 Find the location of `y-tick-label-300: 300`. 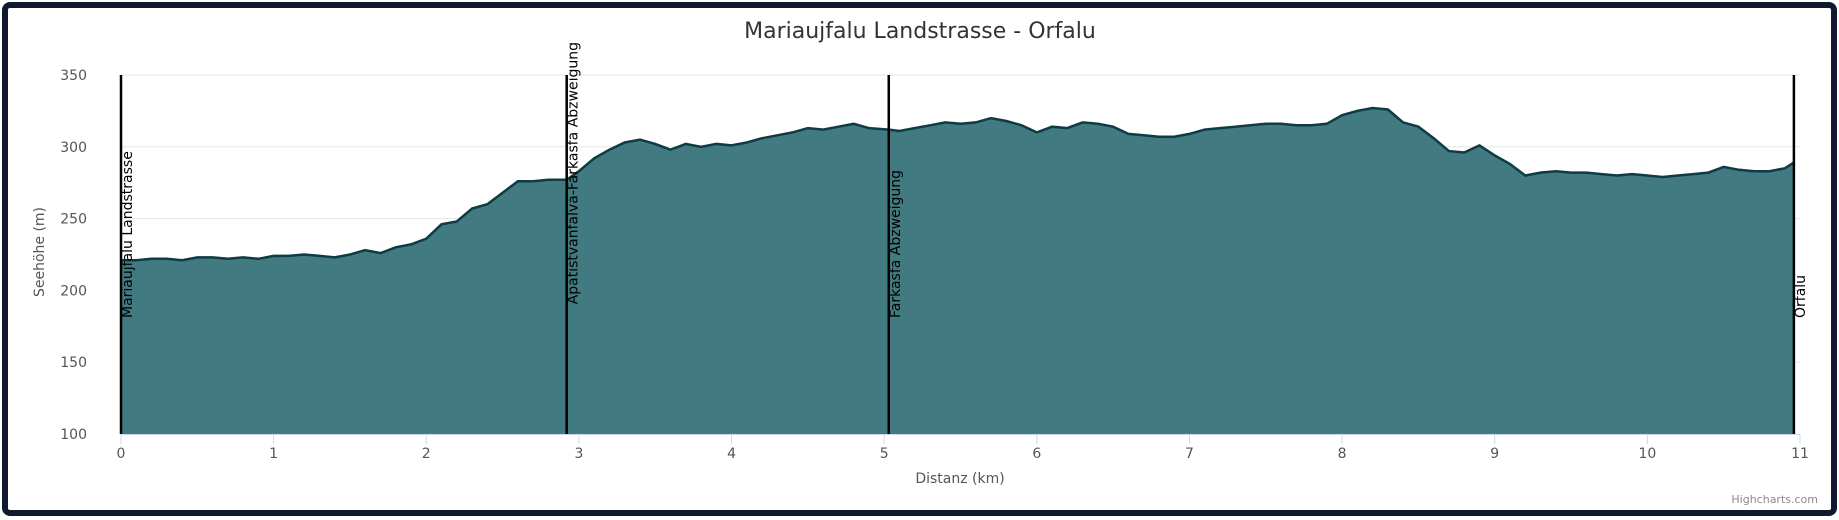

y-tick-label-300: 300 is located at coordinates (73, 148).